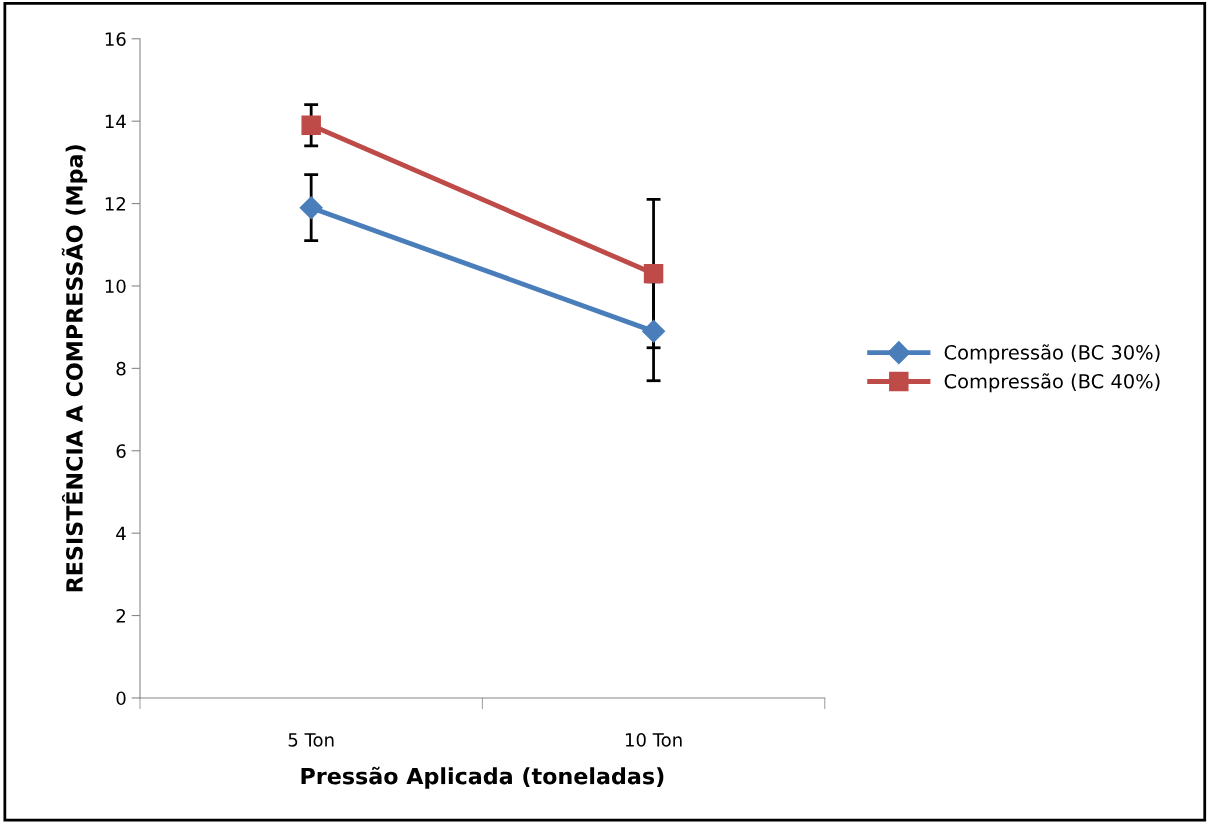 The width and height of the screenshot is (1212, 825). Describe the element at coordinates (653, 739) in the screenshot. I see `x-tick-label: 10 Ton` at that location.